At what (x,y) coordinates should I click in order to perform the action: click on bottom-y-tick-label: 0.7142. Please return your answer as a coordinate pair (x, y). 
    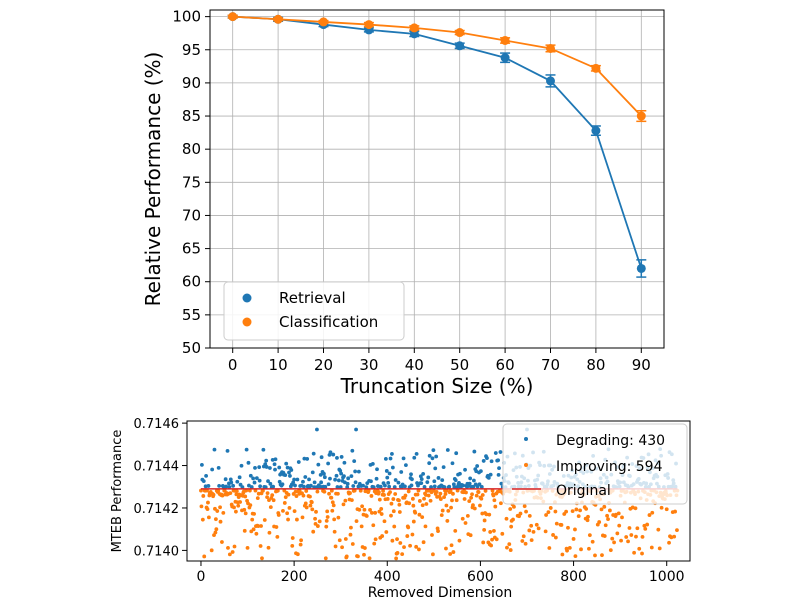
    Looking at the image, I should click on (157, 509).